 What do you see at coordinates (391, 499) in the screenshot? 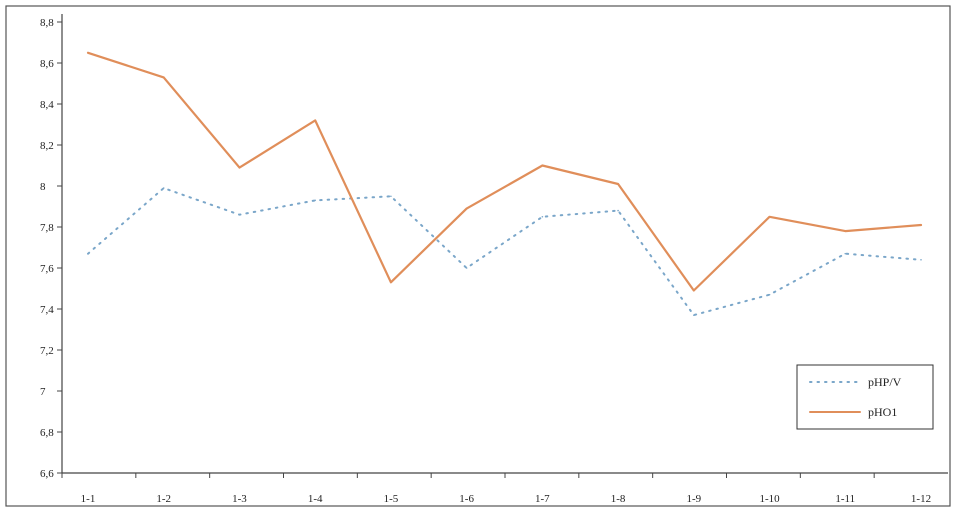
I see `x-tick-label: 1-5` at bounding box center [391, 499].